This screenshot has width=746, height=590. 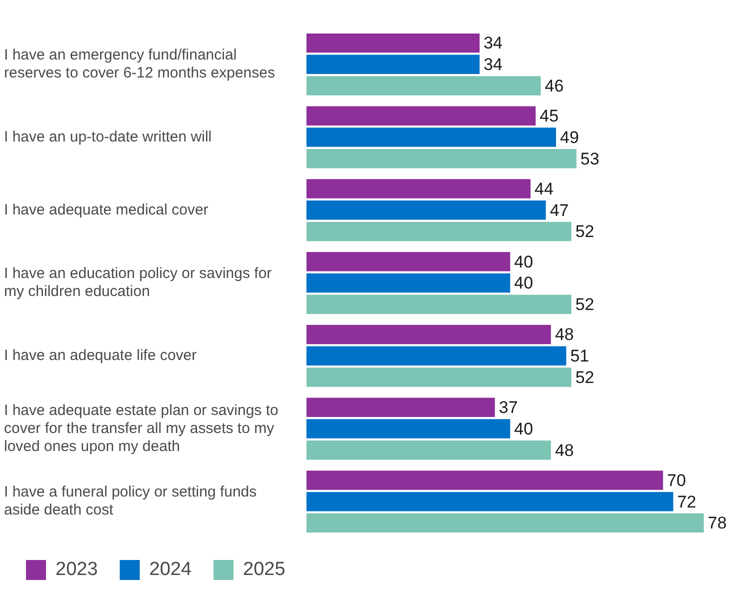 What do you see at coordinates (138, 282) in the screenshot?
I see `y-tick-label: I have an education policy or savings for my children education` at bounding box center [138, 282].